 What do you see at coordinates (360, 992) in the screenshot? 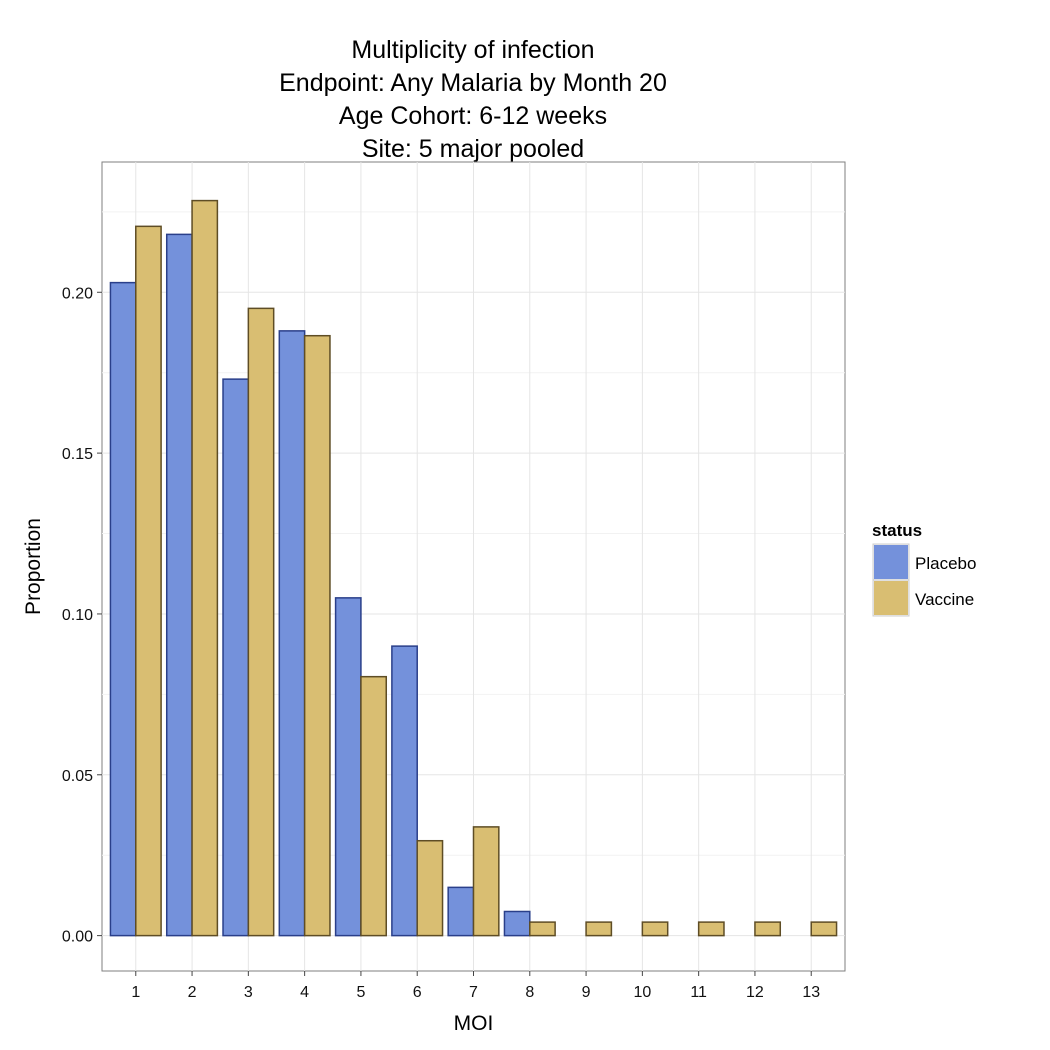
I see `x-tick-label: 5` at bounding box center [360, 992].